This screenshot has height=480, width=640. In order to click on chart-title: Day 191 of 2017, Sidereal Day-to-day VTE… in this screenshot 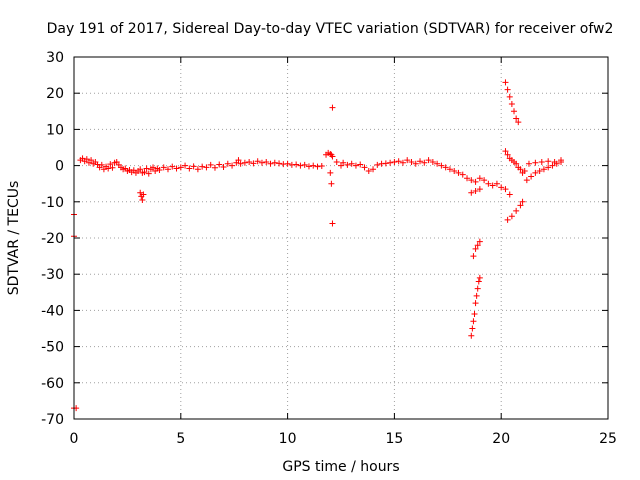, I will do `click(330, 29)`.